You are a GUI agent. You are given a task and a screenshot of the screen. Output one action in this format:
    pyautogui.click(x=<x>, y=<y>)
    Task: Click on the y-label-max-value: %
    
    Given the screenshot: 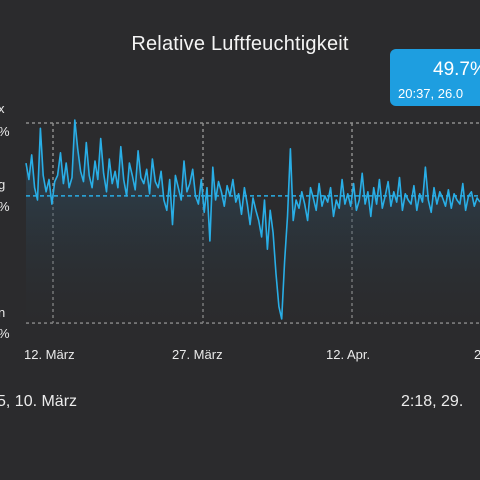 What is the action you would take?
    pyautogui.click(x=5, y=131)
    